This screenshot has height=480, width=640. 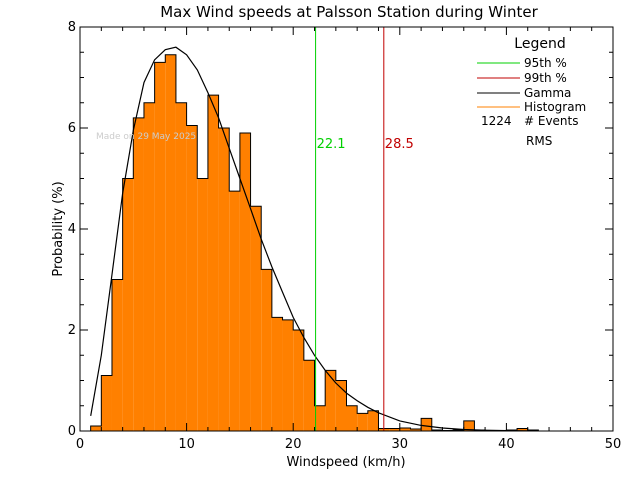 I want to click on ref-line-95-label: 22.1, so click(x=331, y=144).